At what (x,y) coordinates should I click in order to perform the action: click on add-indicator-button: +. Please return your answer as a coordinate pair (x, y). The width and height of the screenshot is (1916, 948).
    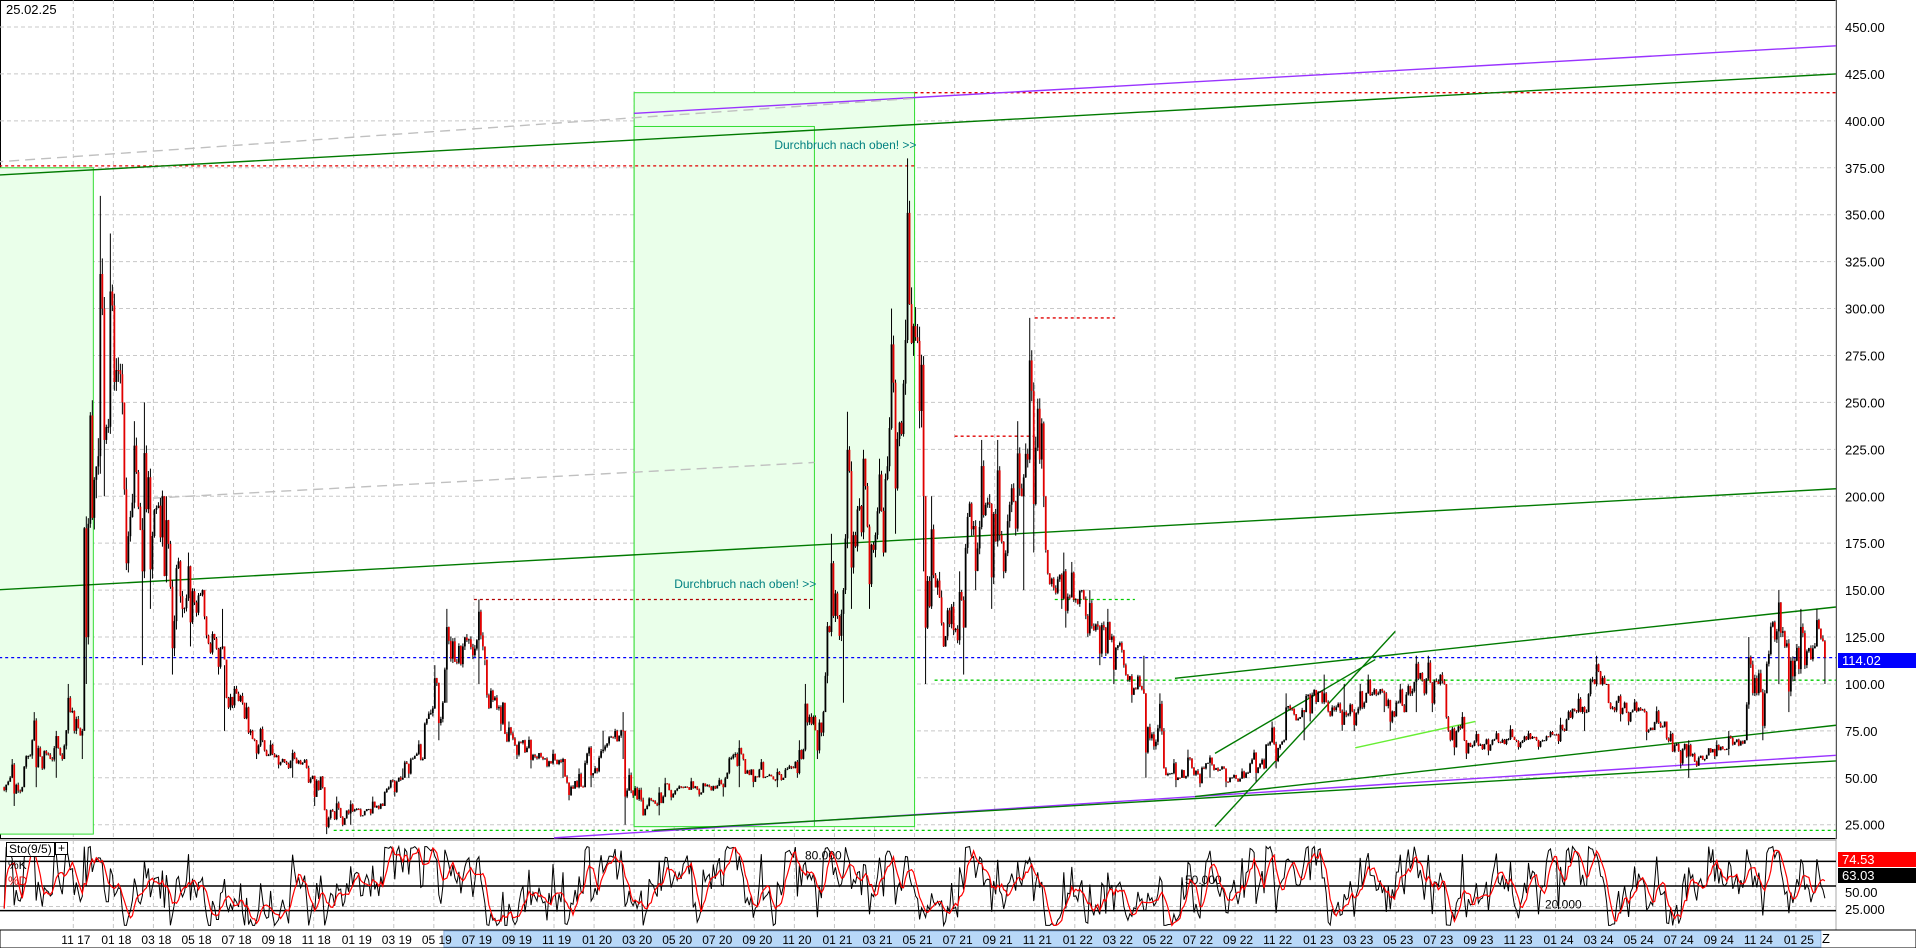
    Looking at the image, I should click on (61, 848).